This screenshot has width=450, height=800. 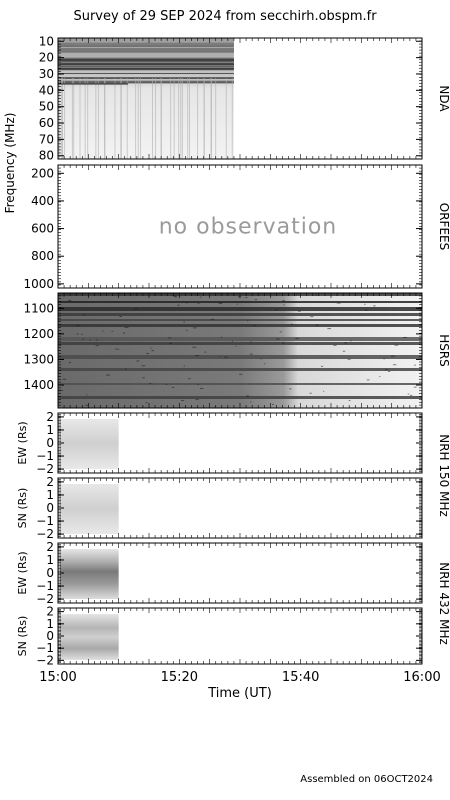 I want to click on hsrs-spectrum, so click(x=240, y=350).